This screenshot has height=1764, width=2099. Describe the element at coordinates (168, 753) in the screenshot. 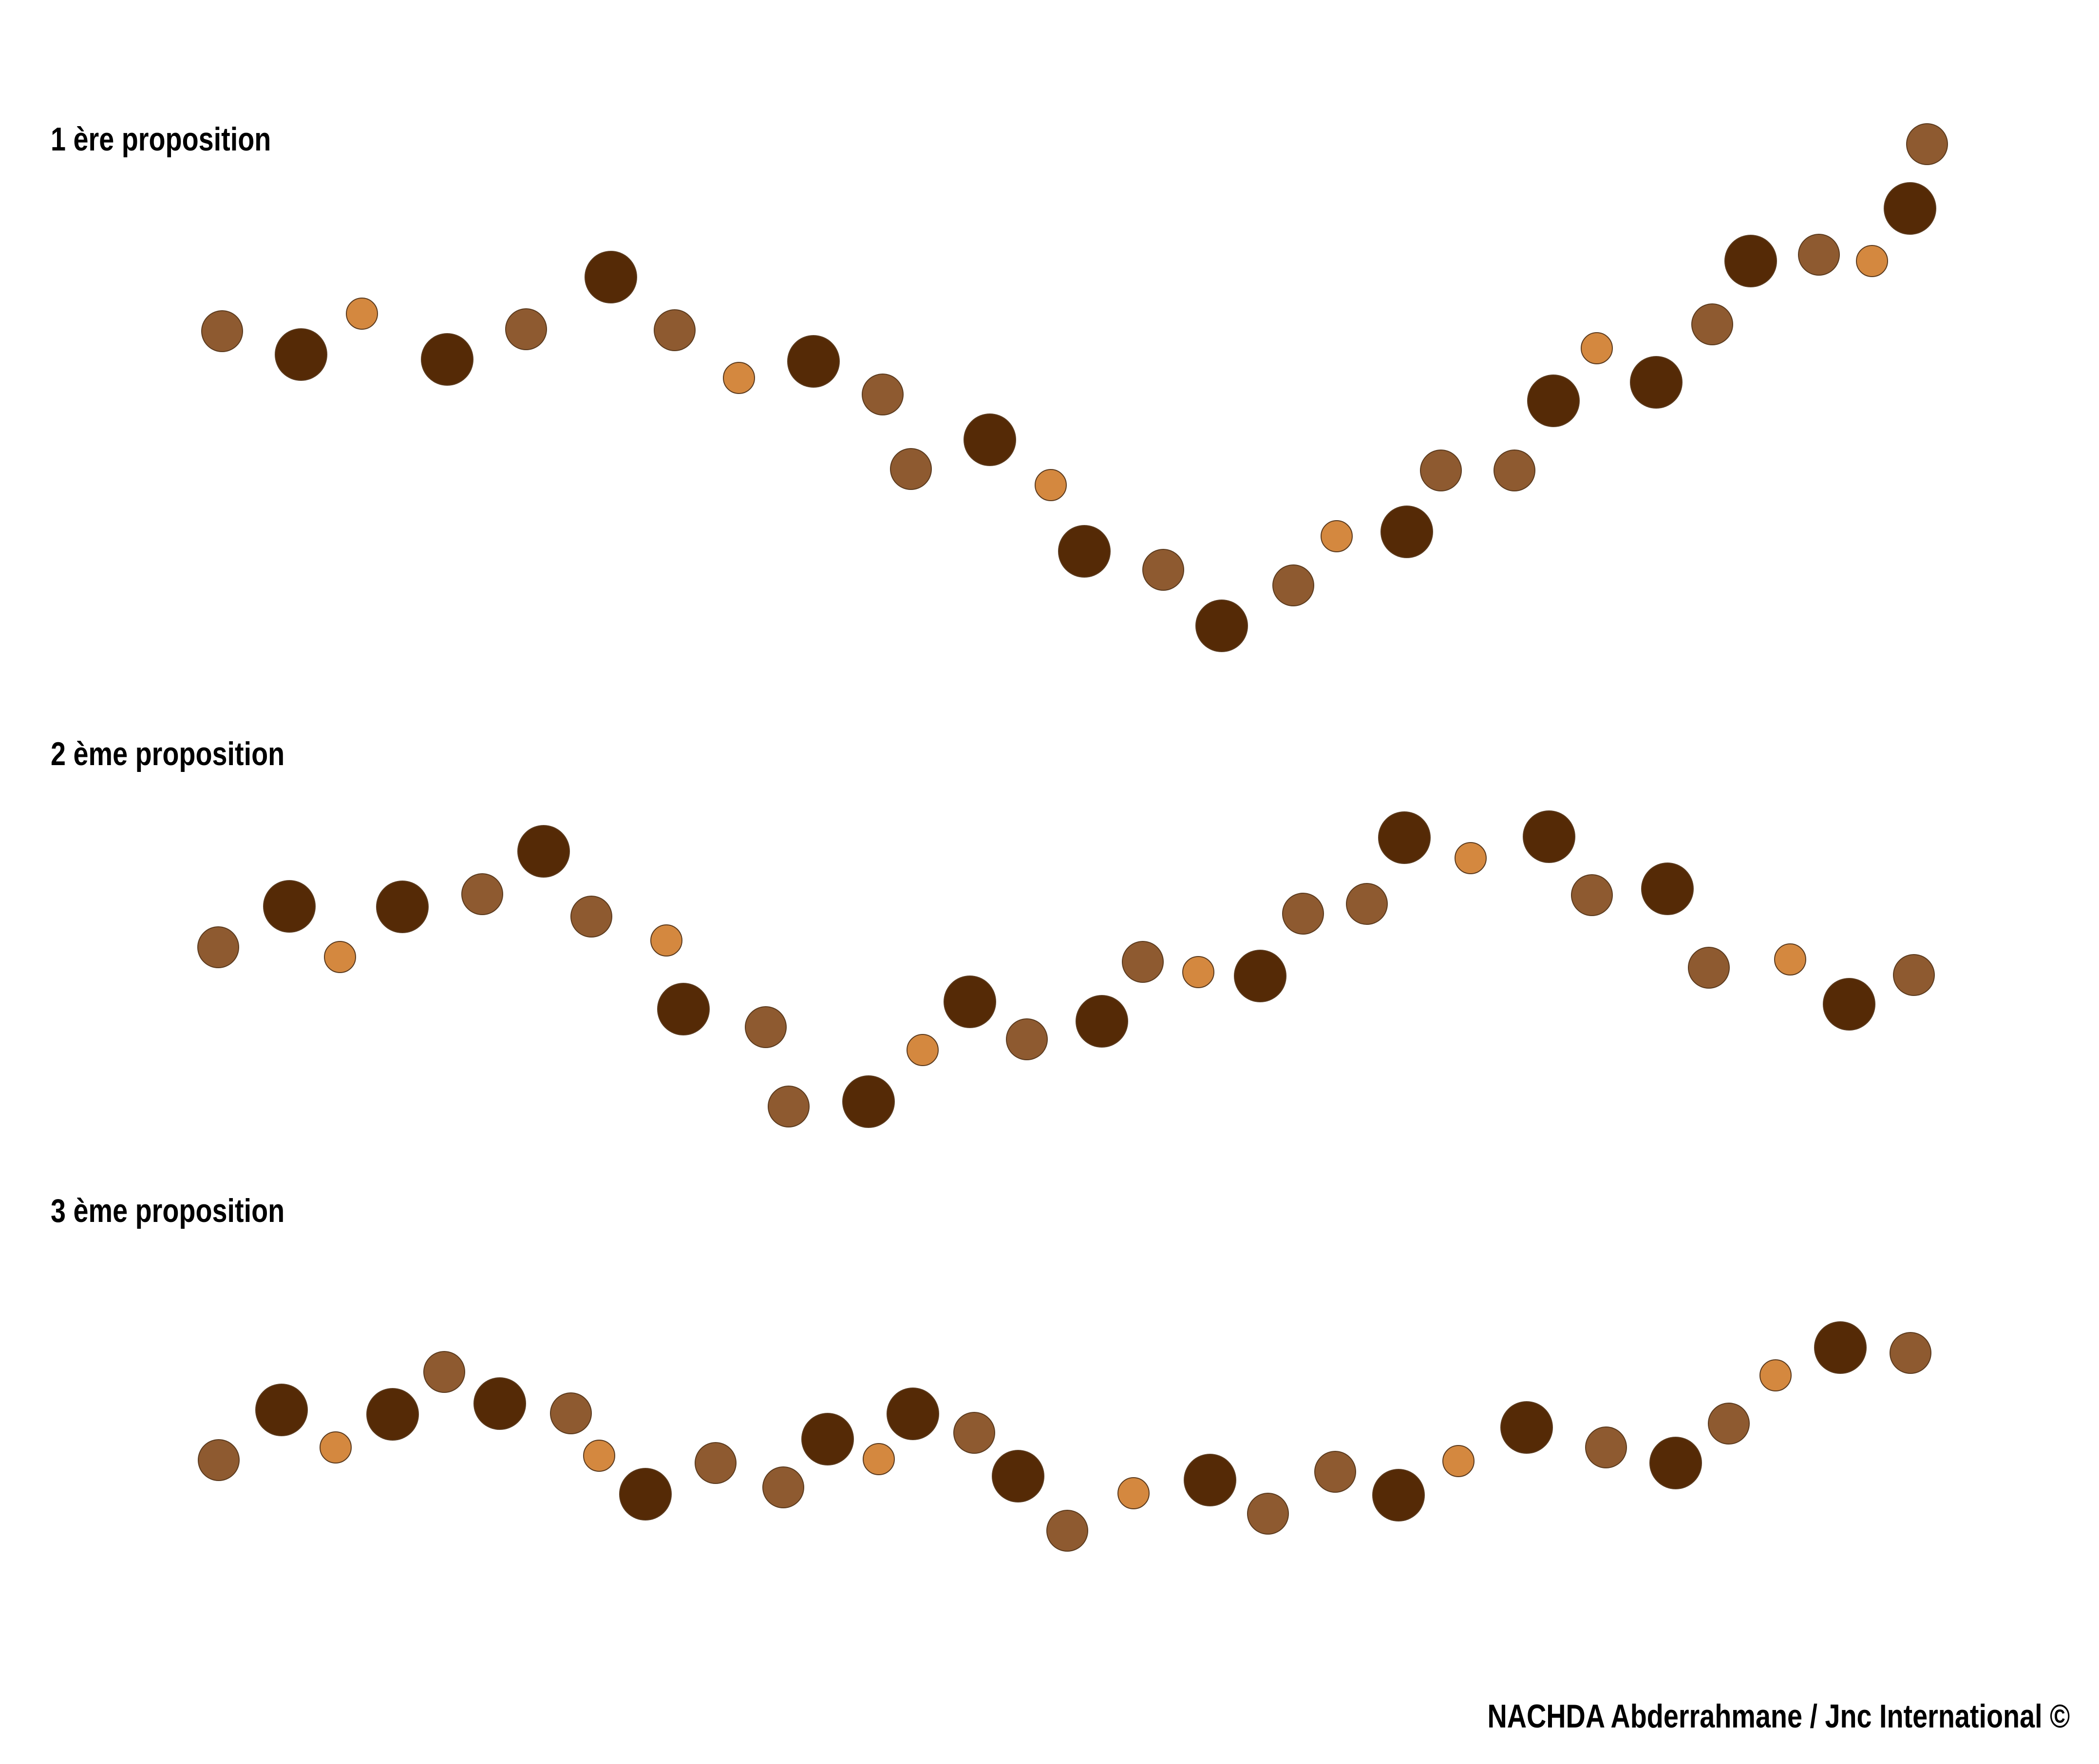

I see `proposition-2-title: 2 ème proposition` at that location.